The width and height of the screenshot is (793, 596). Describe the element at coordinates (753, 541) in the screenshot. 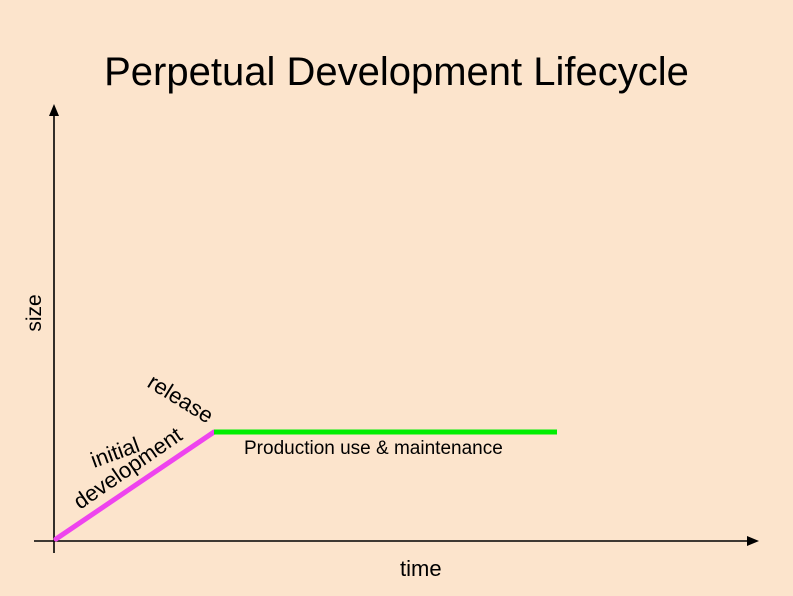

I see `x-axis-arrowhead` at that location.